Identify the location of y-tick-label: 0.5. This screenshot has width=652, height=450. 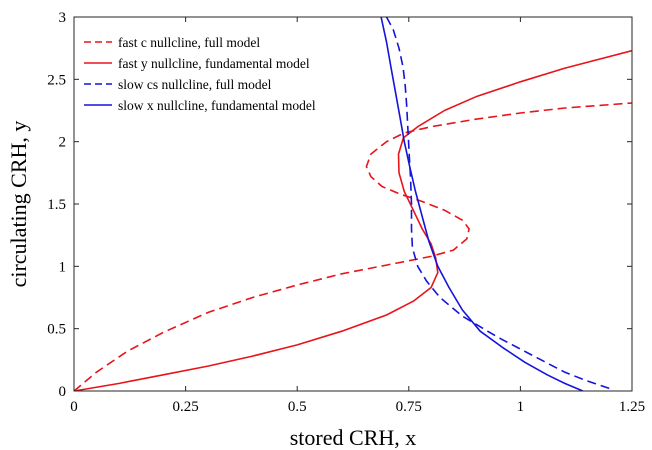
(56, 330).